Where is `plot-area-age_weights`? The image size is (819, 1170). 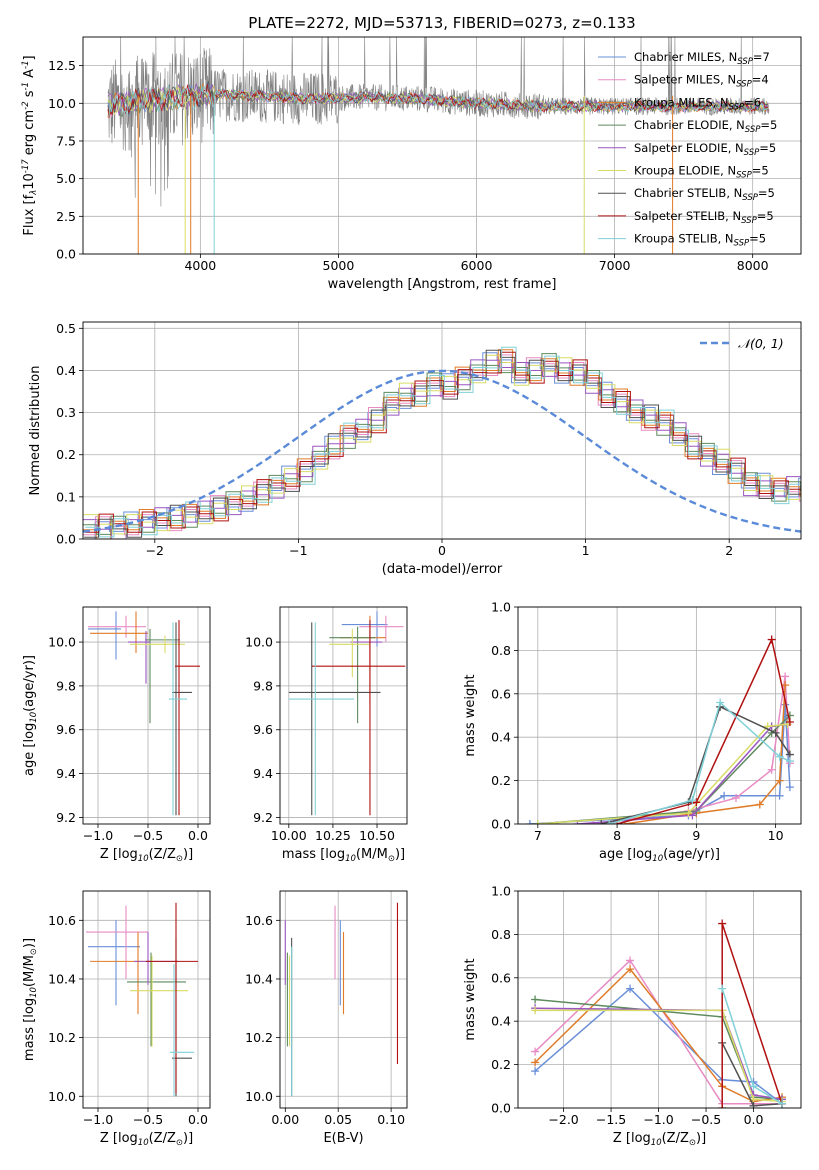
plot-area-age_weights is located at coordinates (659, 729).